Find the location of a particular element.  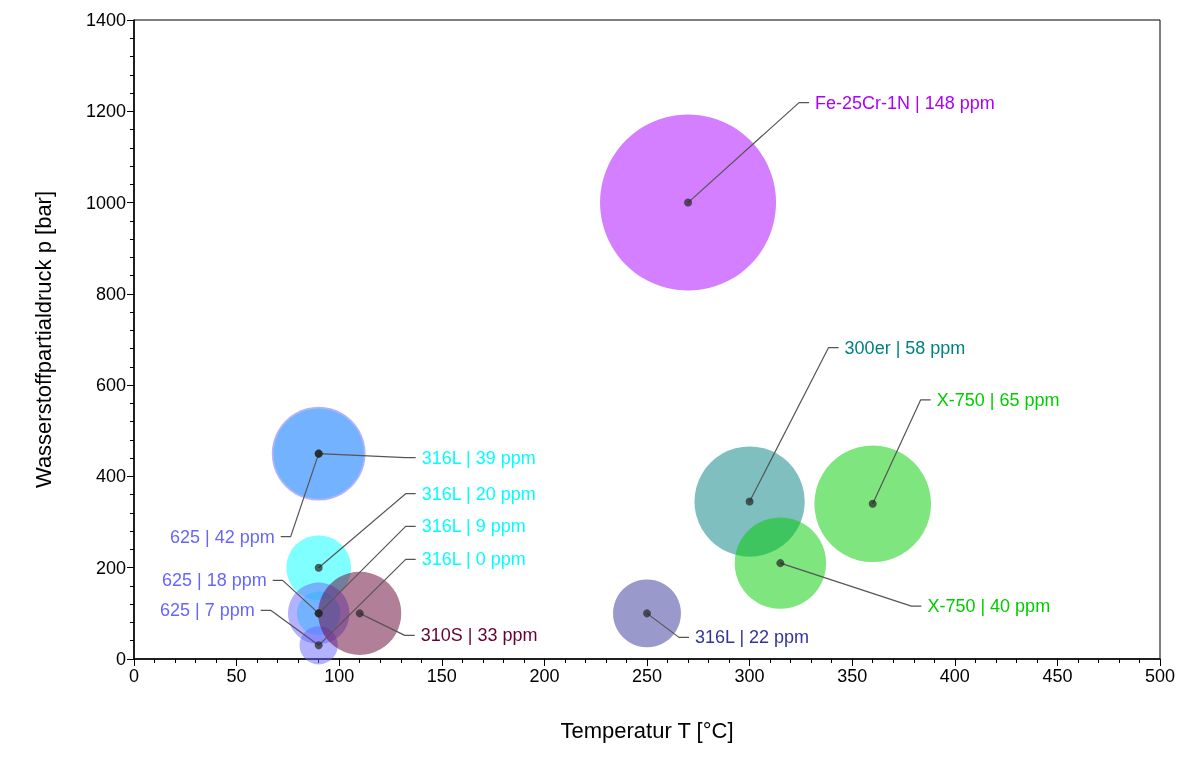

y-tick-label: 400 is located at coordinates (110, 476).